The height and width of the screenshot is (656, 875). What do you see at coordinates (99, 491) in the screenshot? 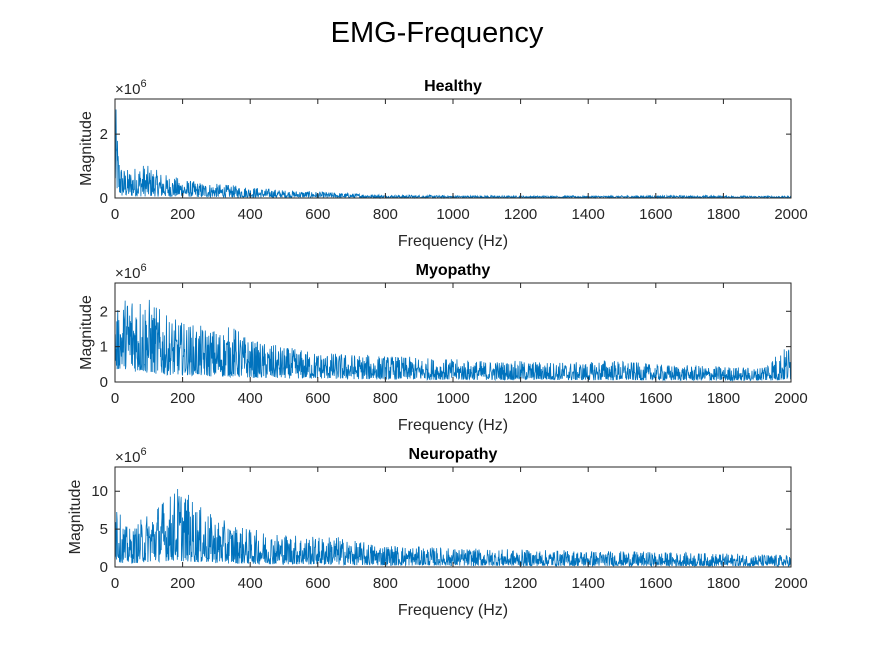
I see `y-tick-label: 10` at bounding box center [99, 491].